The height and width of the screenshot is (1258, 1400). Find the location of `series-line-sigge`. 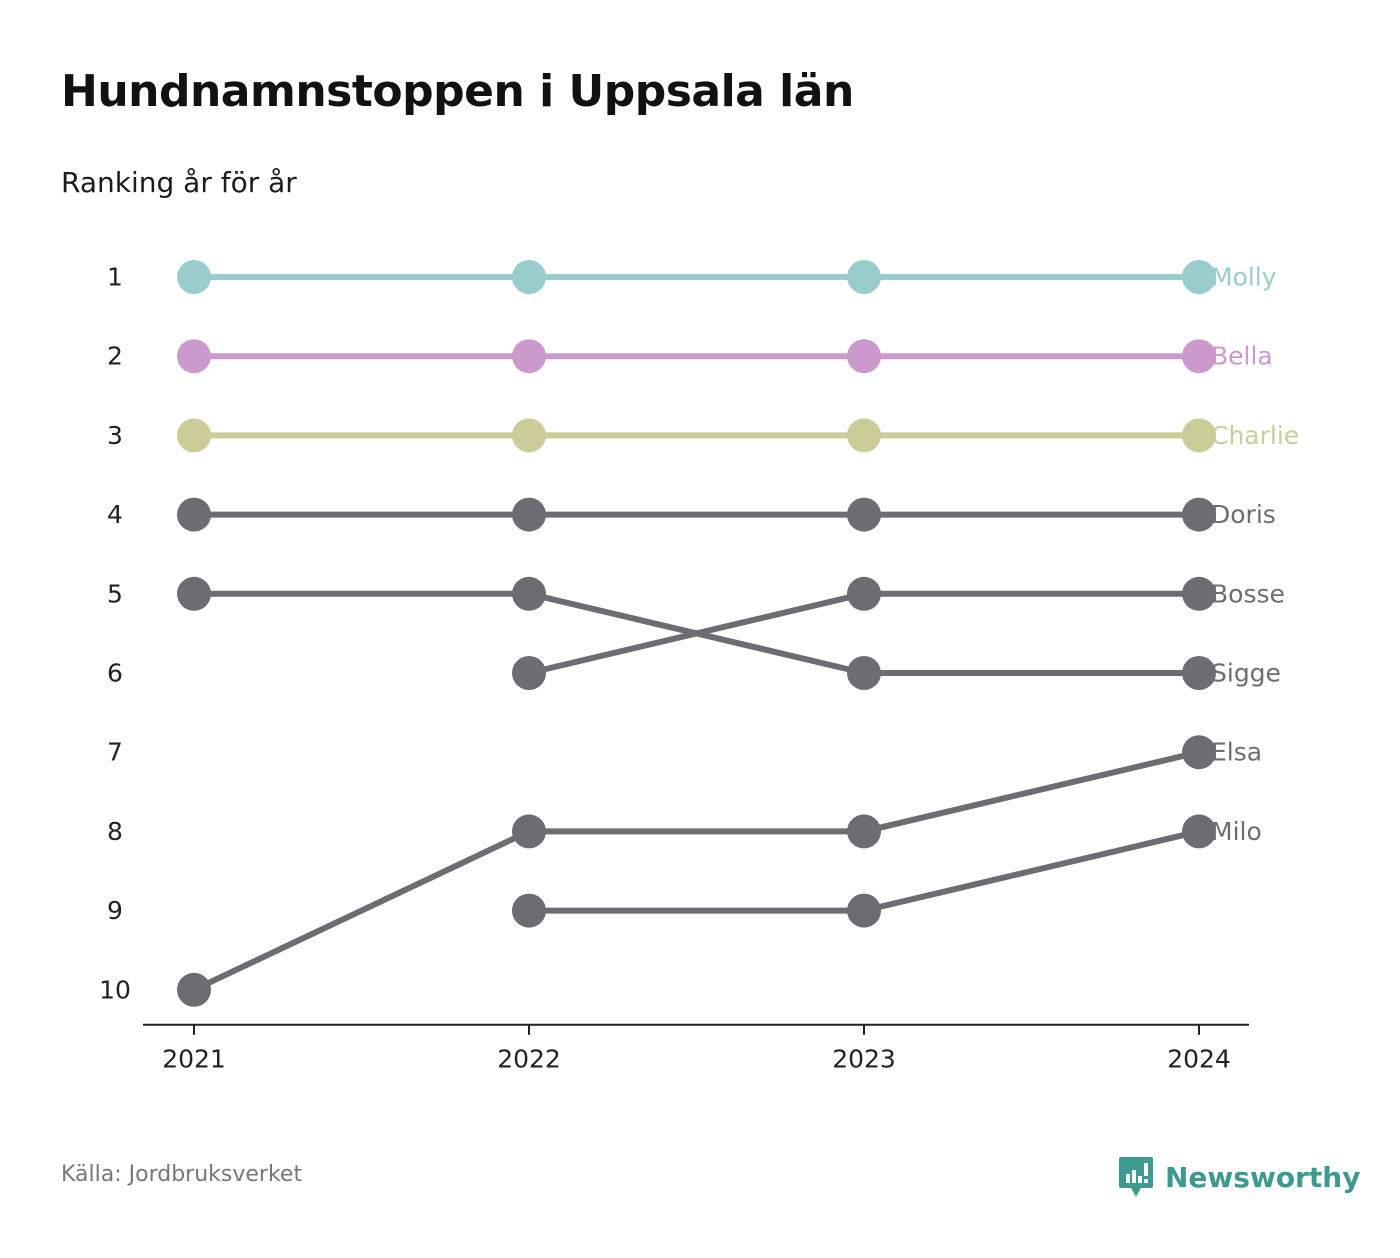

series-line-sigge is located at coordinates (696, 633).